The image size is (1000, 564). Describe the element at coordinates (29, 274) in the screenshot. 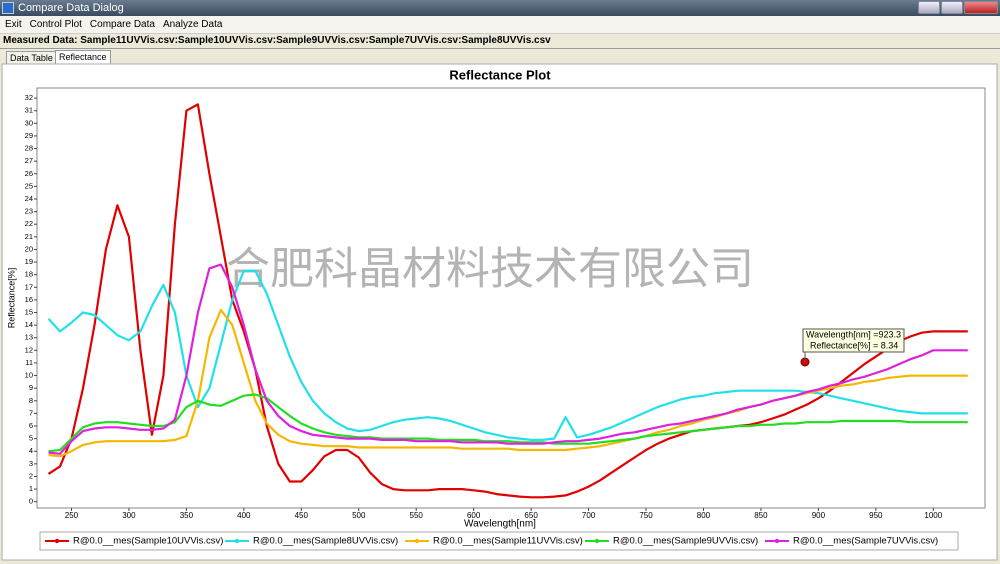

I see `y-tick-label: 18` at that location.